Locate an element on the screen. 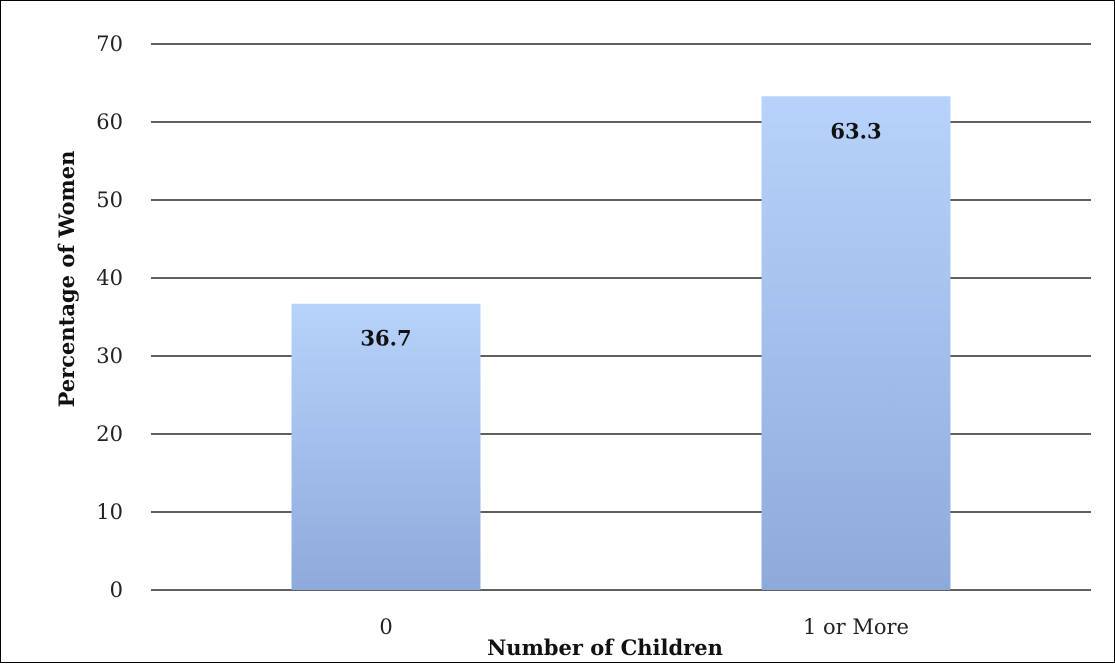 The height and width of the screenshot is (664, 1115). y-tick-label: 30 is located at coordinates (109, 356).